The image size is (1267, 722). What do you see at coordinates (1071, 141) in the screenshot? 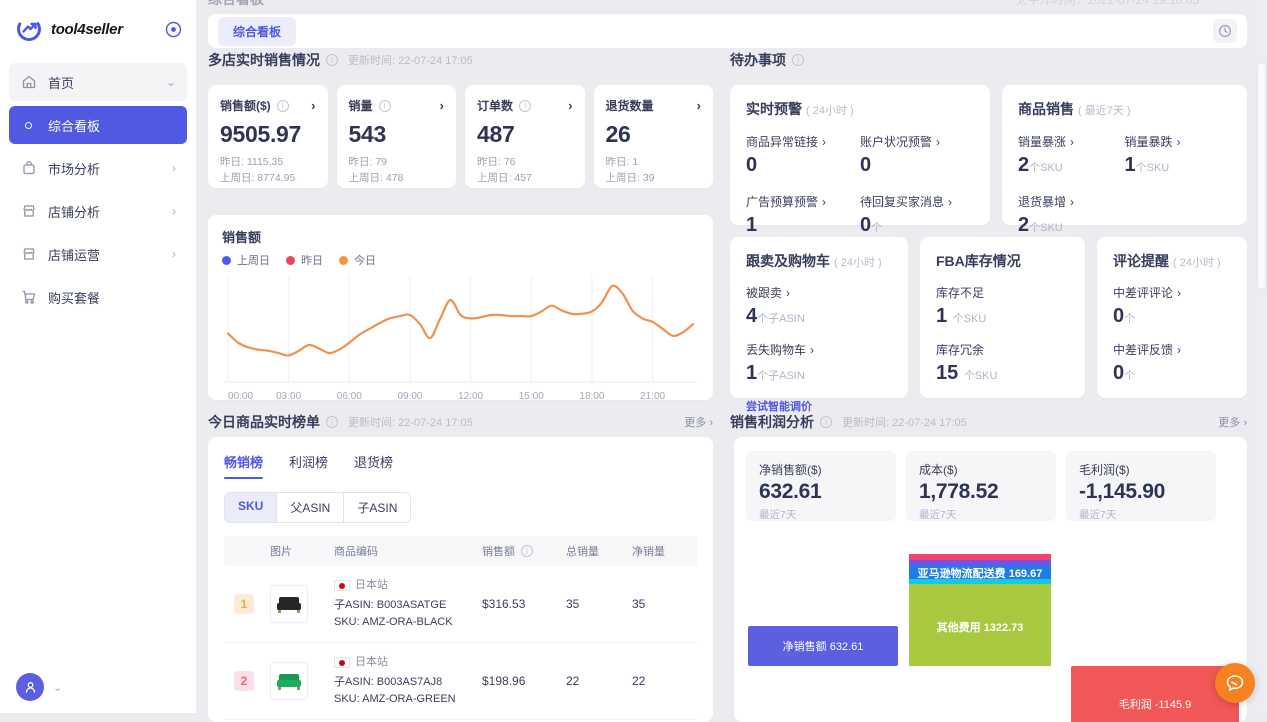
I see `todo-item-link: 销量暴涨` at bounding box center [1071, 141].